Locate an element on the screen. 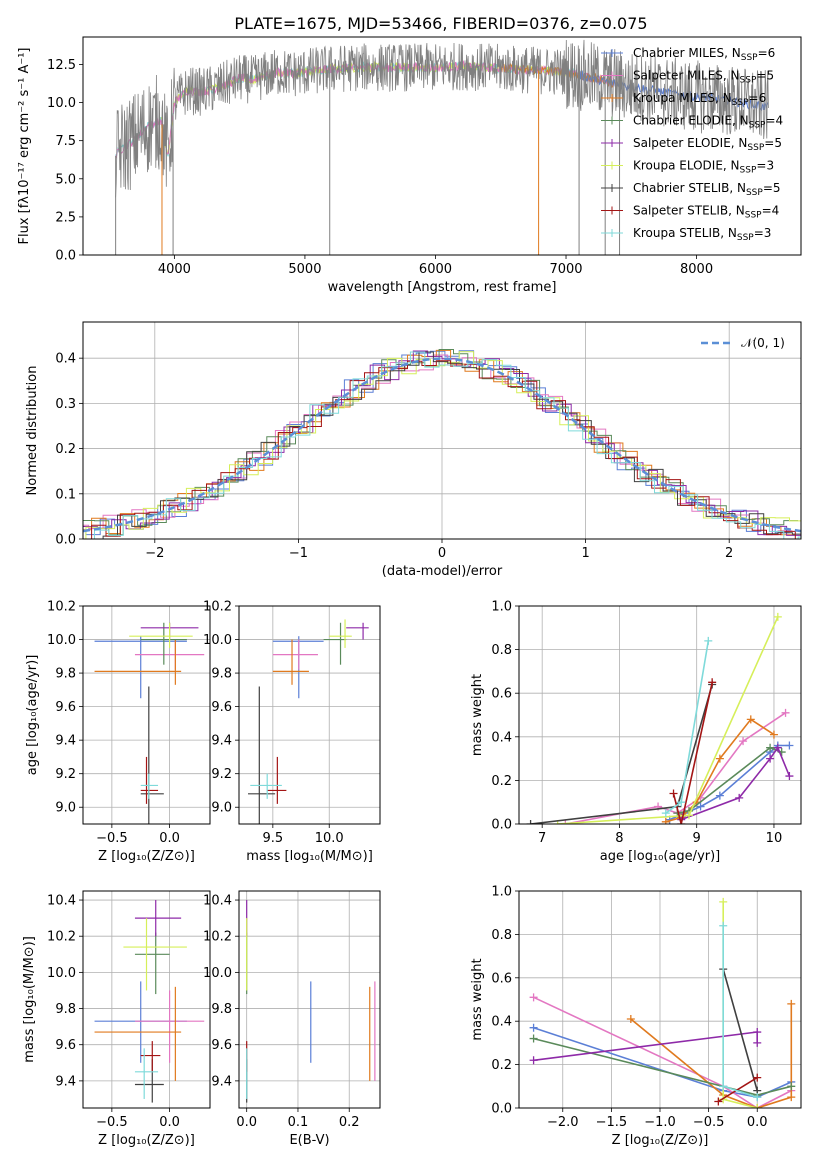 This screenshot has width=819, height=1170. point-salpeter-elodie is located at coordinates (357, 631).